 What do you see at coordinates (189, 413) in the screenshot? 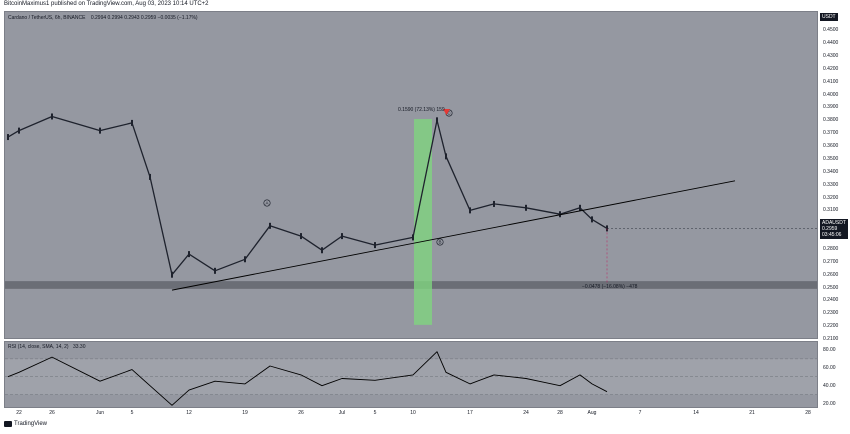
I see `time-tick-label: 12` at bounding box center [189, 413].